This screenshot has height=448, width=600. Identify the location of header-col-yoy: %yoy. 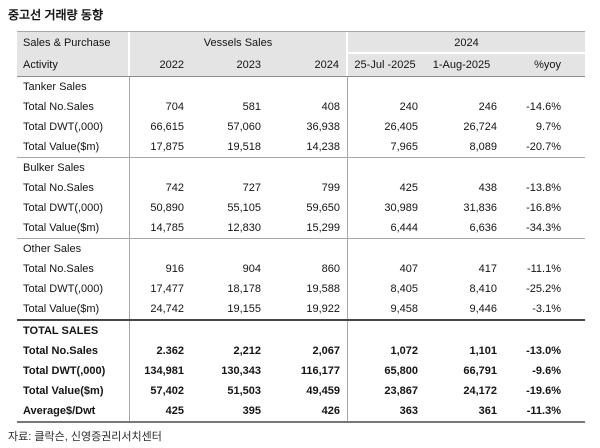
(543, 65).